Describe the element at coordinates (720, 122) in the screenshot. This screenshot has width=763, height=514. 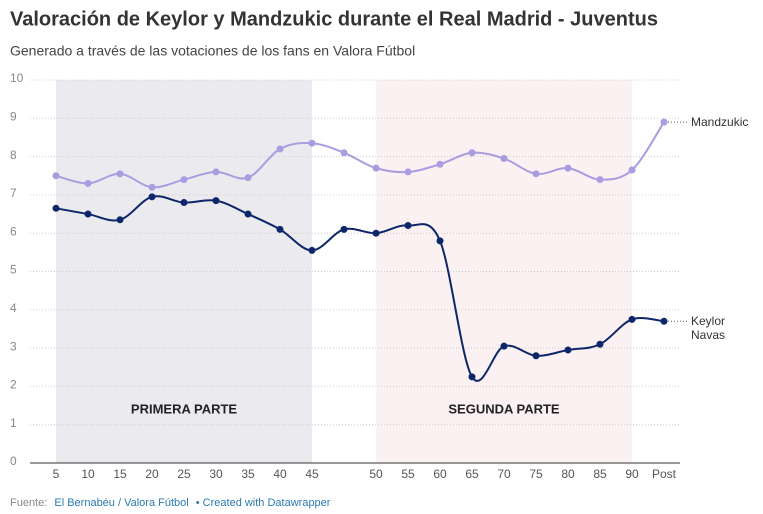
I see `series-label: Mandzukic` at that location.